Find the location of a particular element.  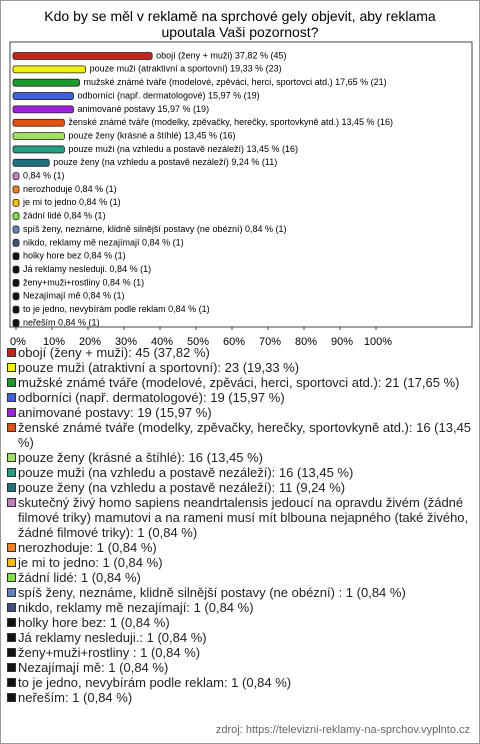

bar-label: Já reklamy nesleduji. 0,84 % (1) is located at coordinates (87, 269).